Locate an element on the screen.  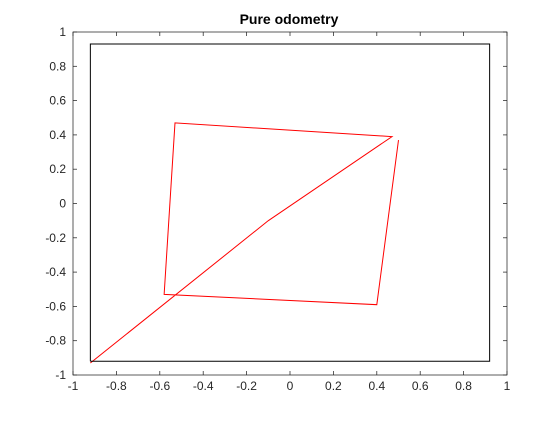
x-tick-label: 0.6 is located at coordinates (420, 386).